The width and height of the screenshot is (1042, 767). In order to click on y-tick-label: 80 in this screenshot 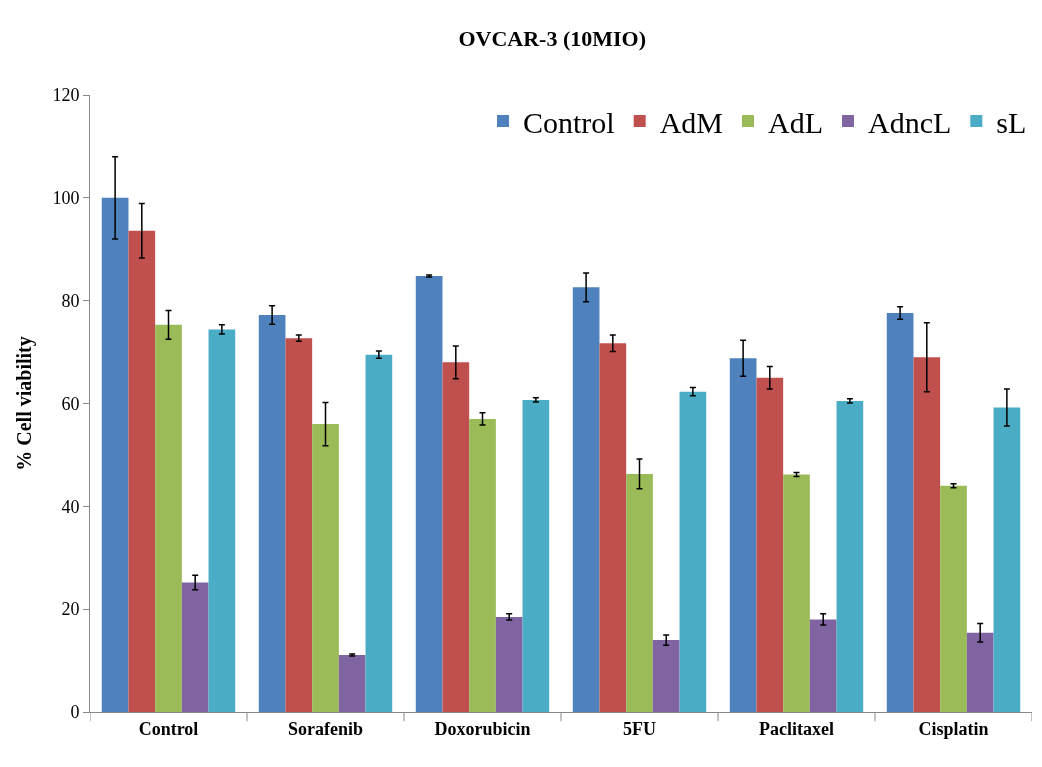, I will do `click(70, 300)`.